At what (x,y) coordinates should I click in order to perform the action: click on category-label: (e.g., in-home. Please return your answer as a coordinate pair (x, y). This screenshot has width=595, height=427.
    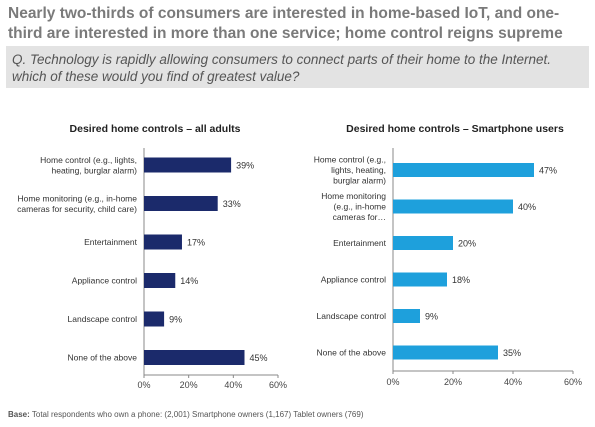
    Looking at the image, I should click on (360, 207).